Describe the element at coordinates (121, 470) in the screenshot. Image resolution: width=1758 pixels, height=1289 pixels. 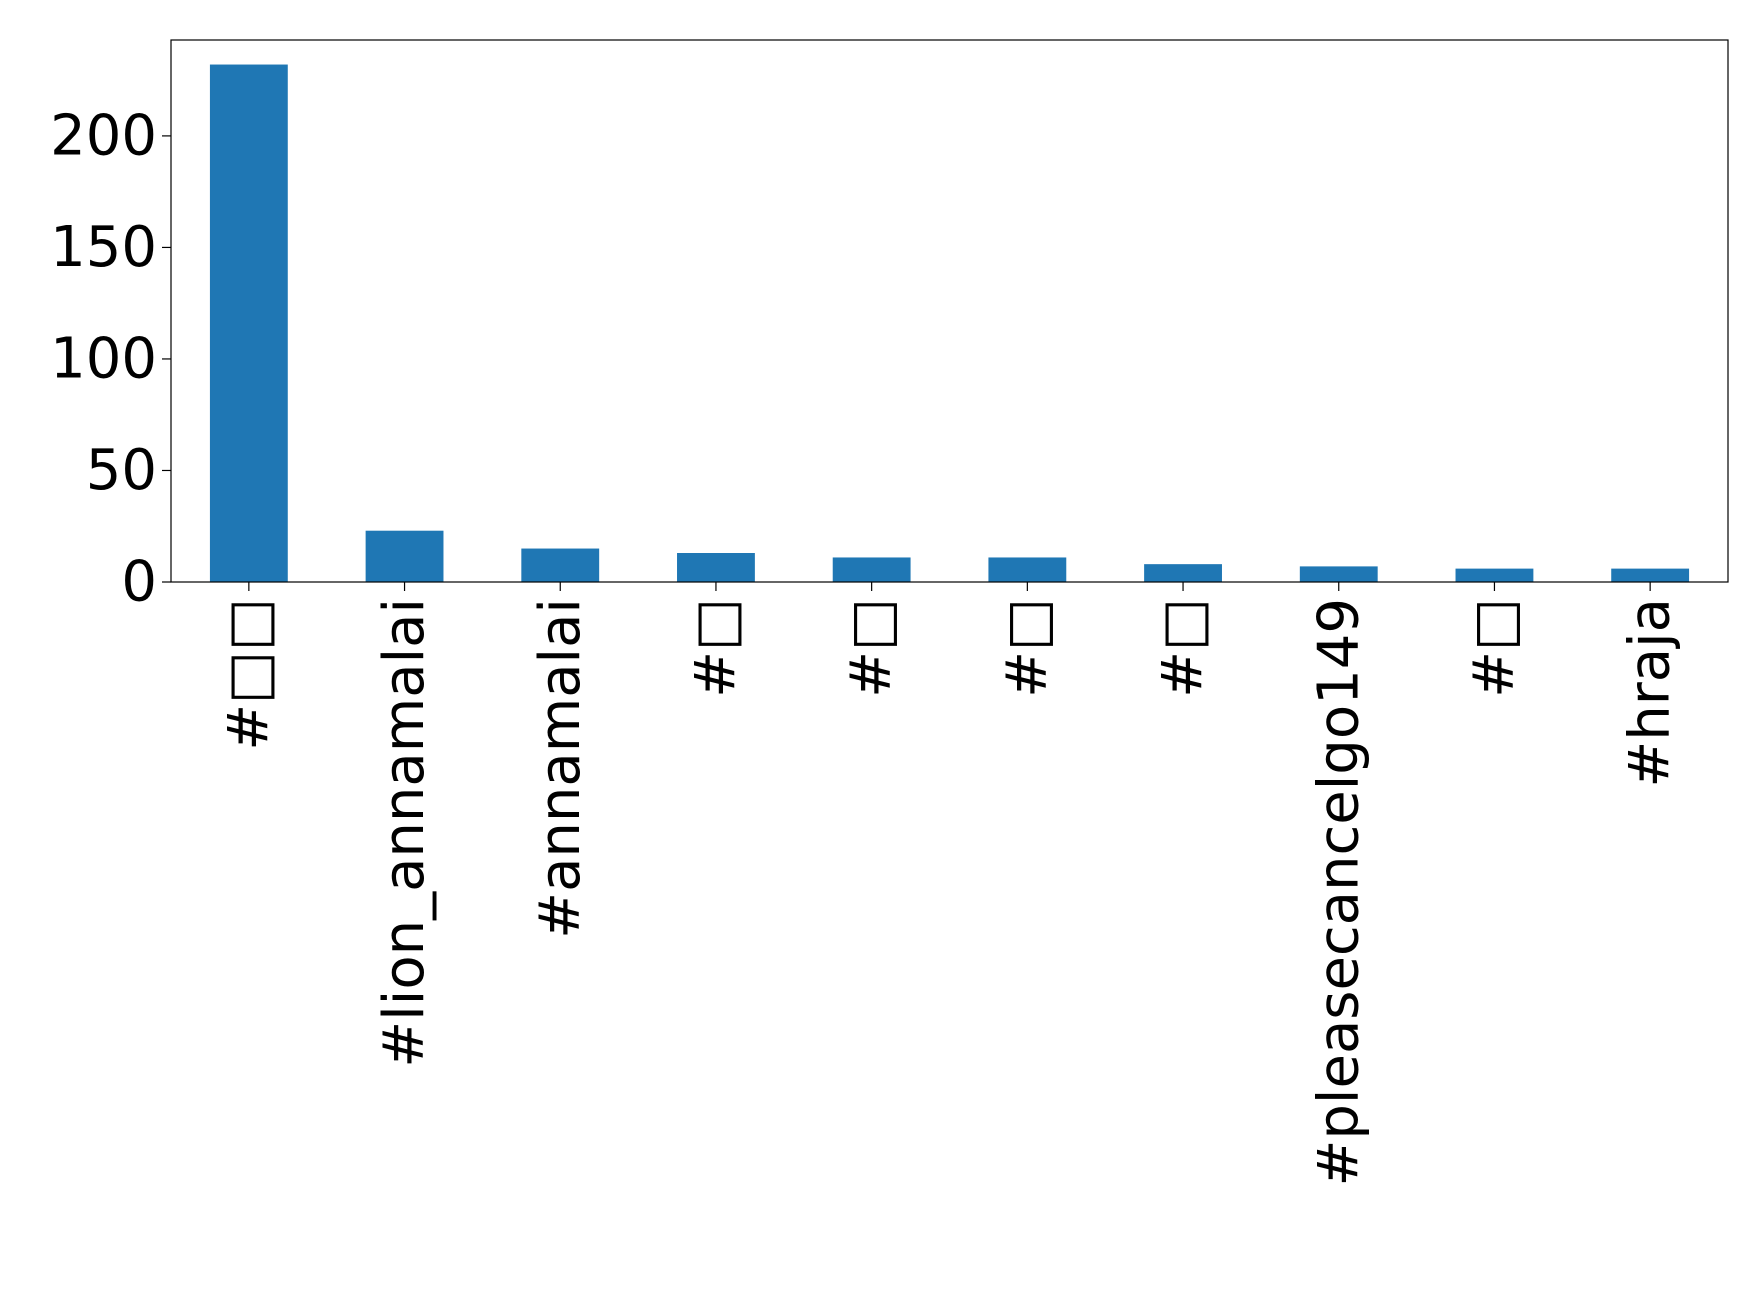
I see `y-tick-label: 50` at that location.